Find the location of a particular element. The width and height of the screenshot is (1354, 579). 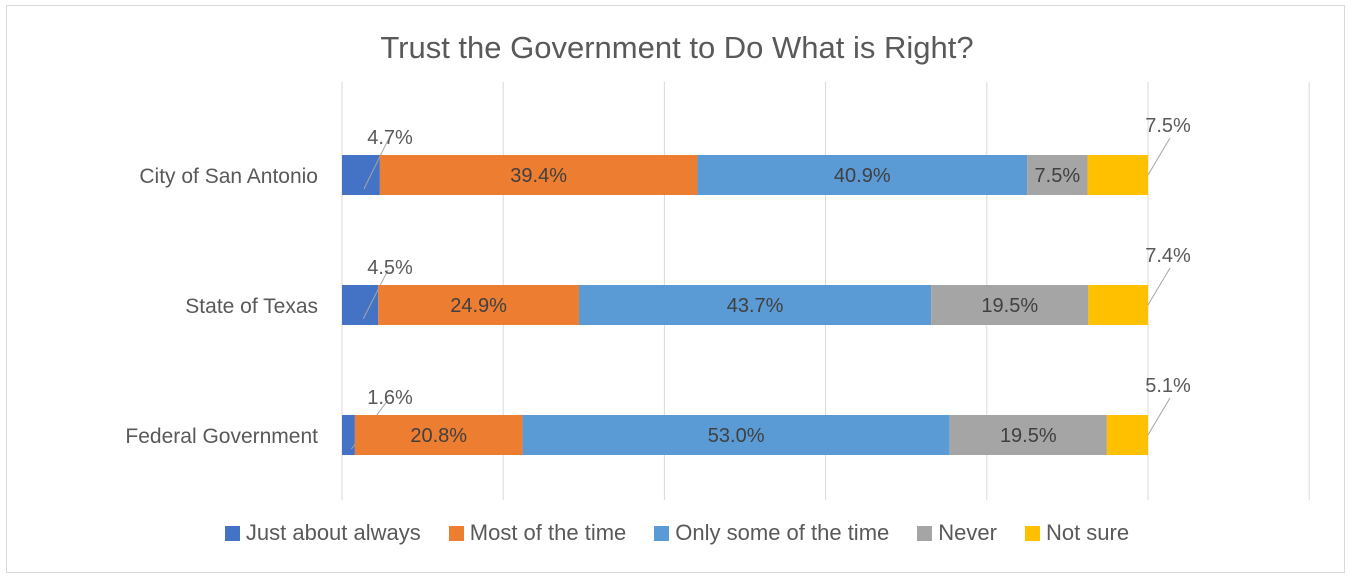

legend-item-never: Never is located at coordinates (957, 533).